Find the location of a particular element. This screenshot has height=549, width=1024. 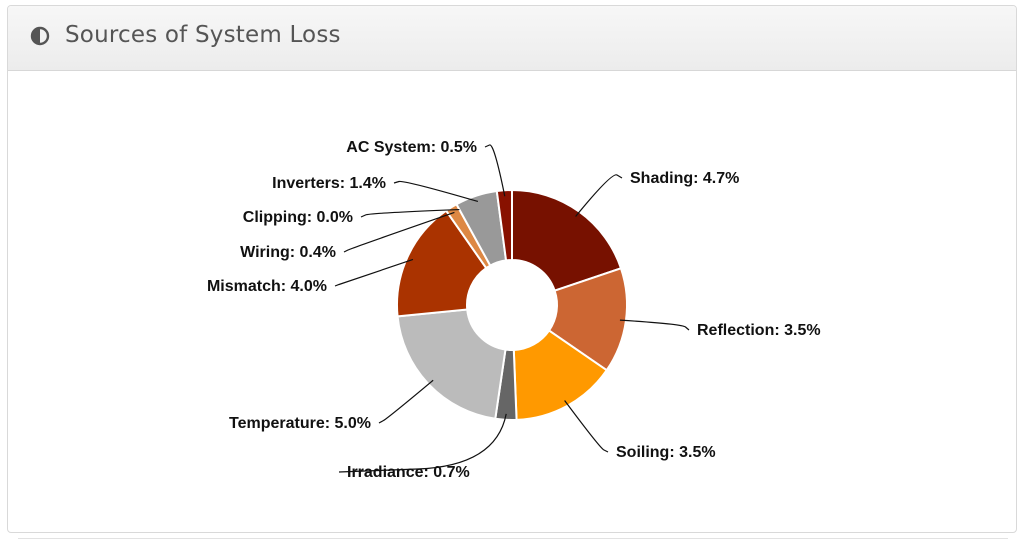

leader-line-clipping is located at coordinates (410, 213).